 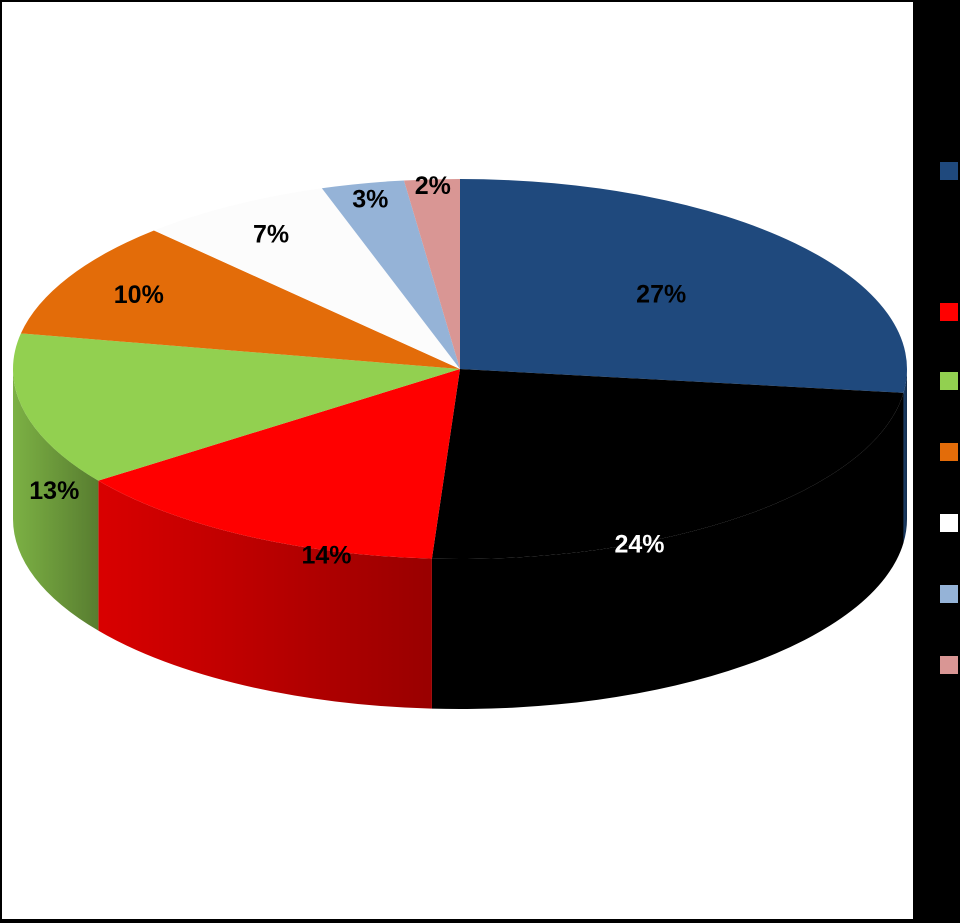 I want to click on slice-label-8: 2%, so click(x=433, y=186).